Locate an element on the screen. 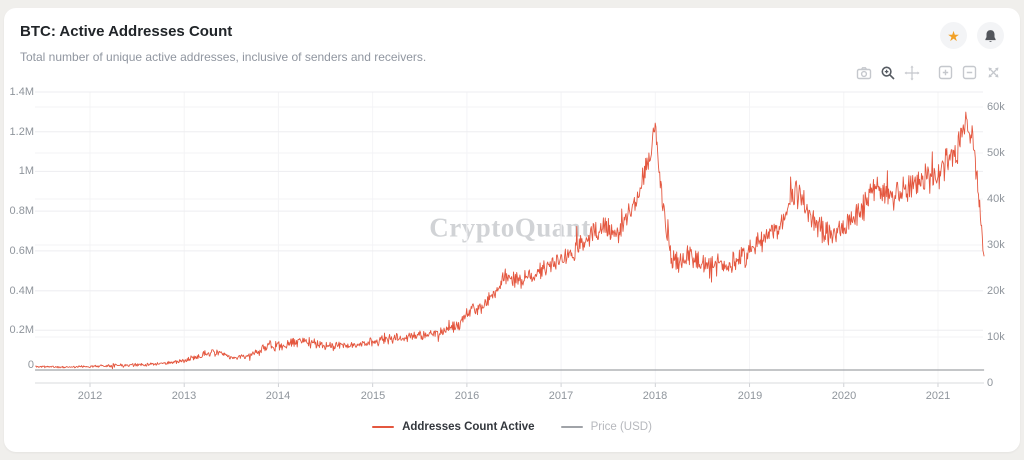 The height and width of the screenshot is (460, 1024). header-actions: ★ is located at coordinates (972, 35).